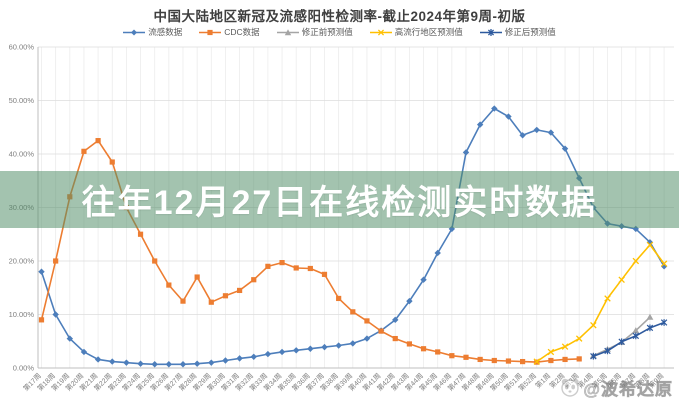  What do you see at coordinates (22, 261) in the screenshot?
I see `y-tick-label: 20.00%` at bounding box center [22, 261].